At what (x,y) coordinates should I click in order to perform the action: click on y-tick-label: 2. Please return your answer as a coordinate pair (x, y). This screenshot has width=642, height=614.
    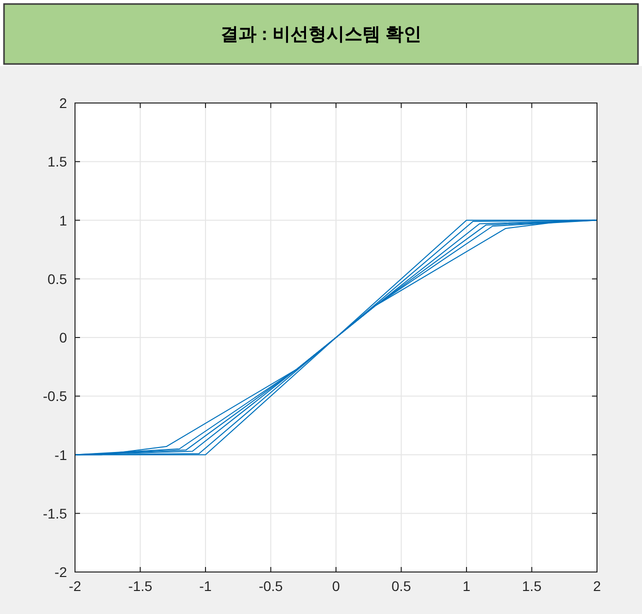
    Looking at the image, I should click on (63, 103).